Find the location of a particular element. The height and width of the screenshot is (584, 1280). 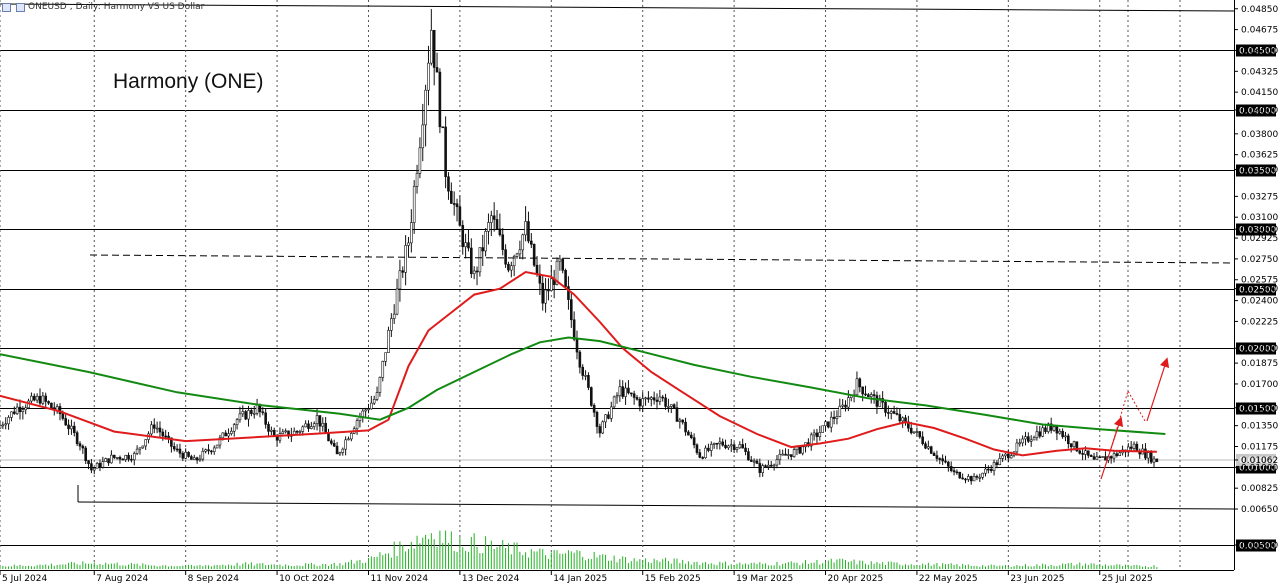

y-tick-label: 0.01500 is located at coordinates (1259, 409).